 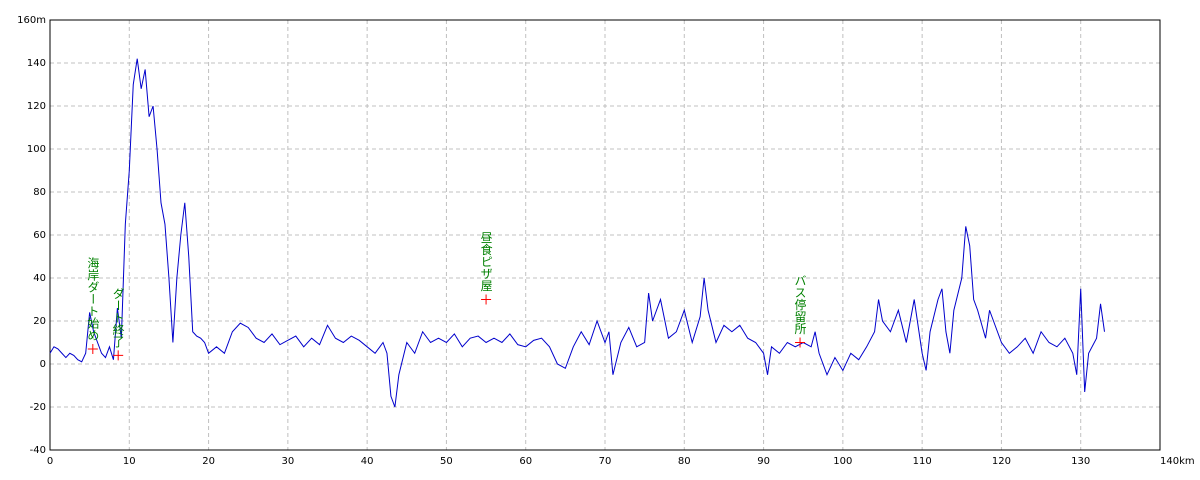 I want to click on x-tick-label: 50, so click(x=446, y=461).